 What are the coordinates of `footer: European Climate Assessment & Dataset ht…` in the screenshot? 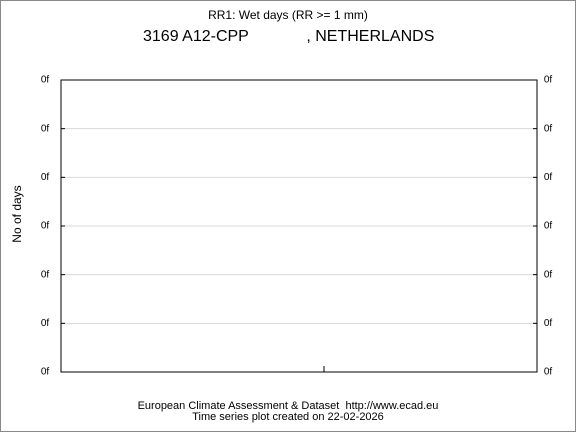 It's located at (288, 406).